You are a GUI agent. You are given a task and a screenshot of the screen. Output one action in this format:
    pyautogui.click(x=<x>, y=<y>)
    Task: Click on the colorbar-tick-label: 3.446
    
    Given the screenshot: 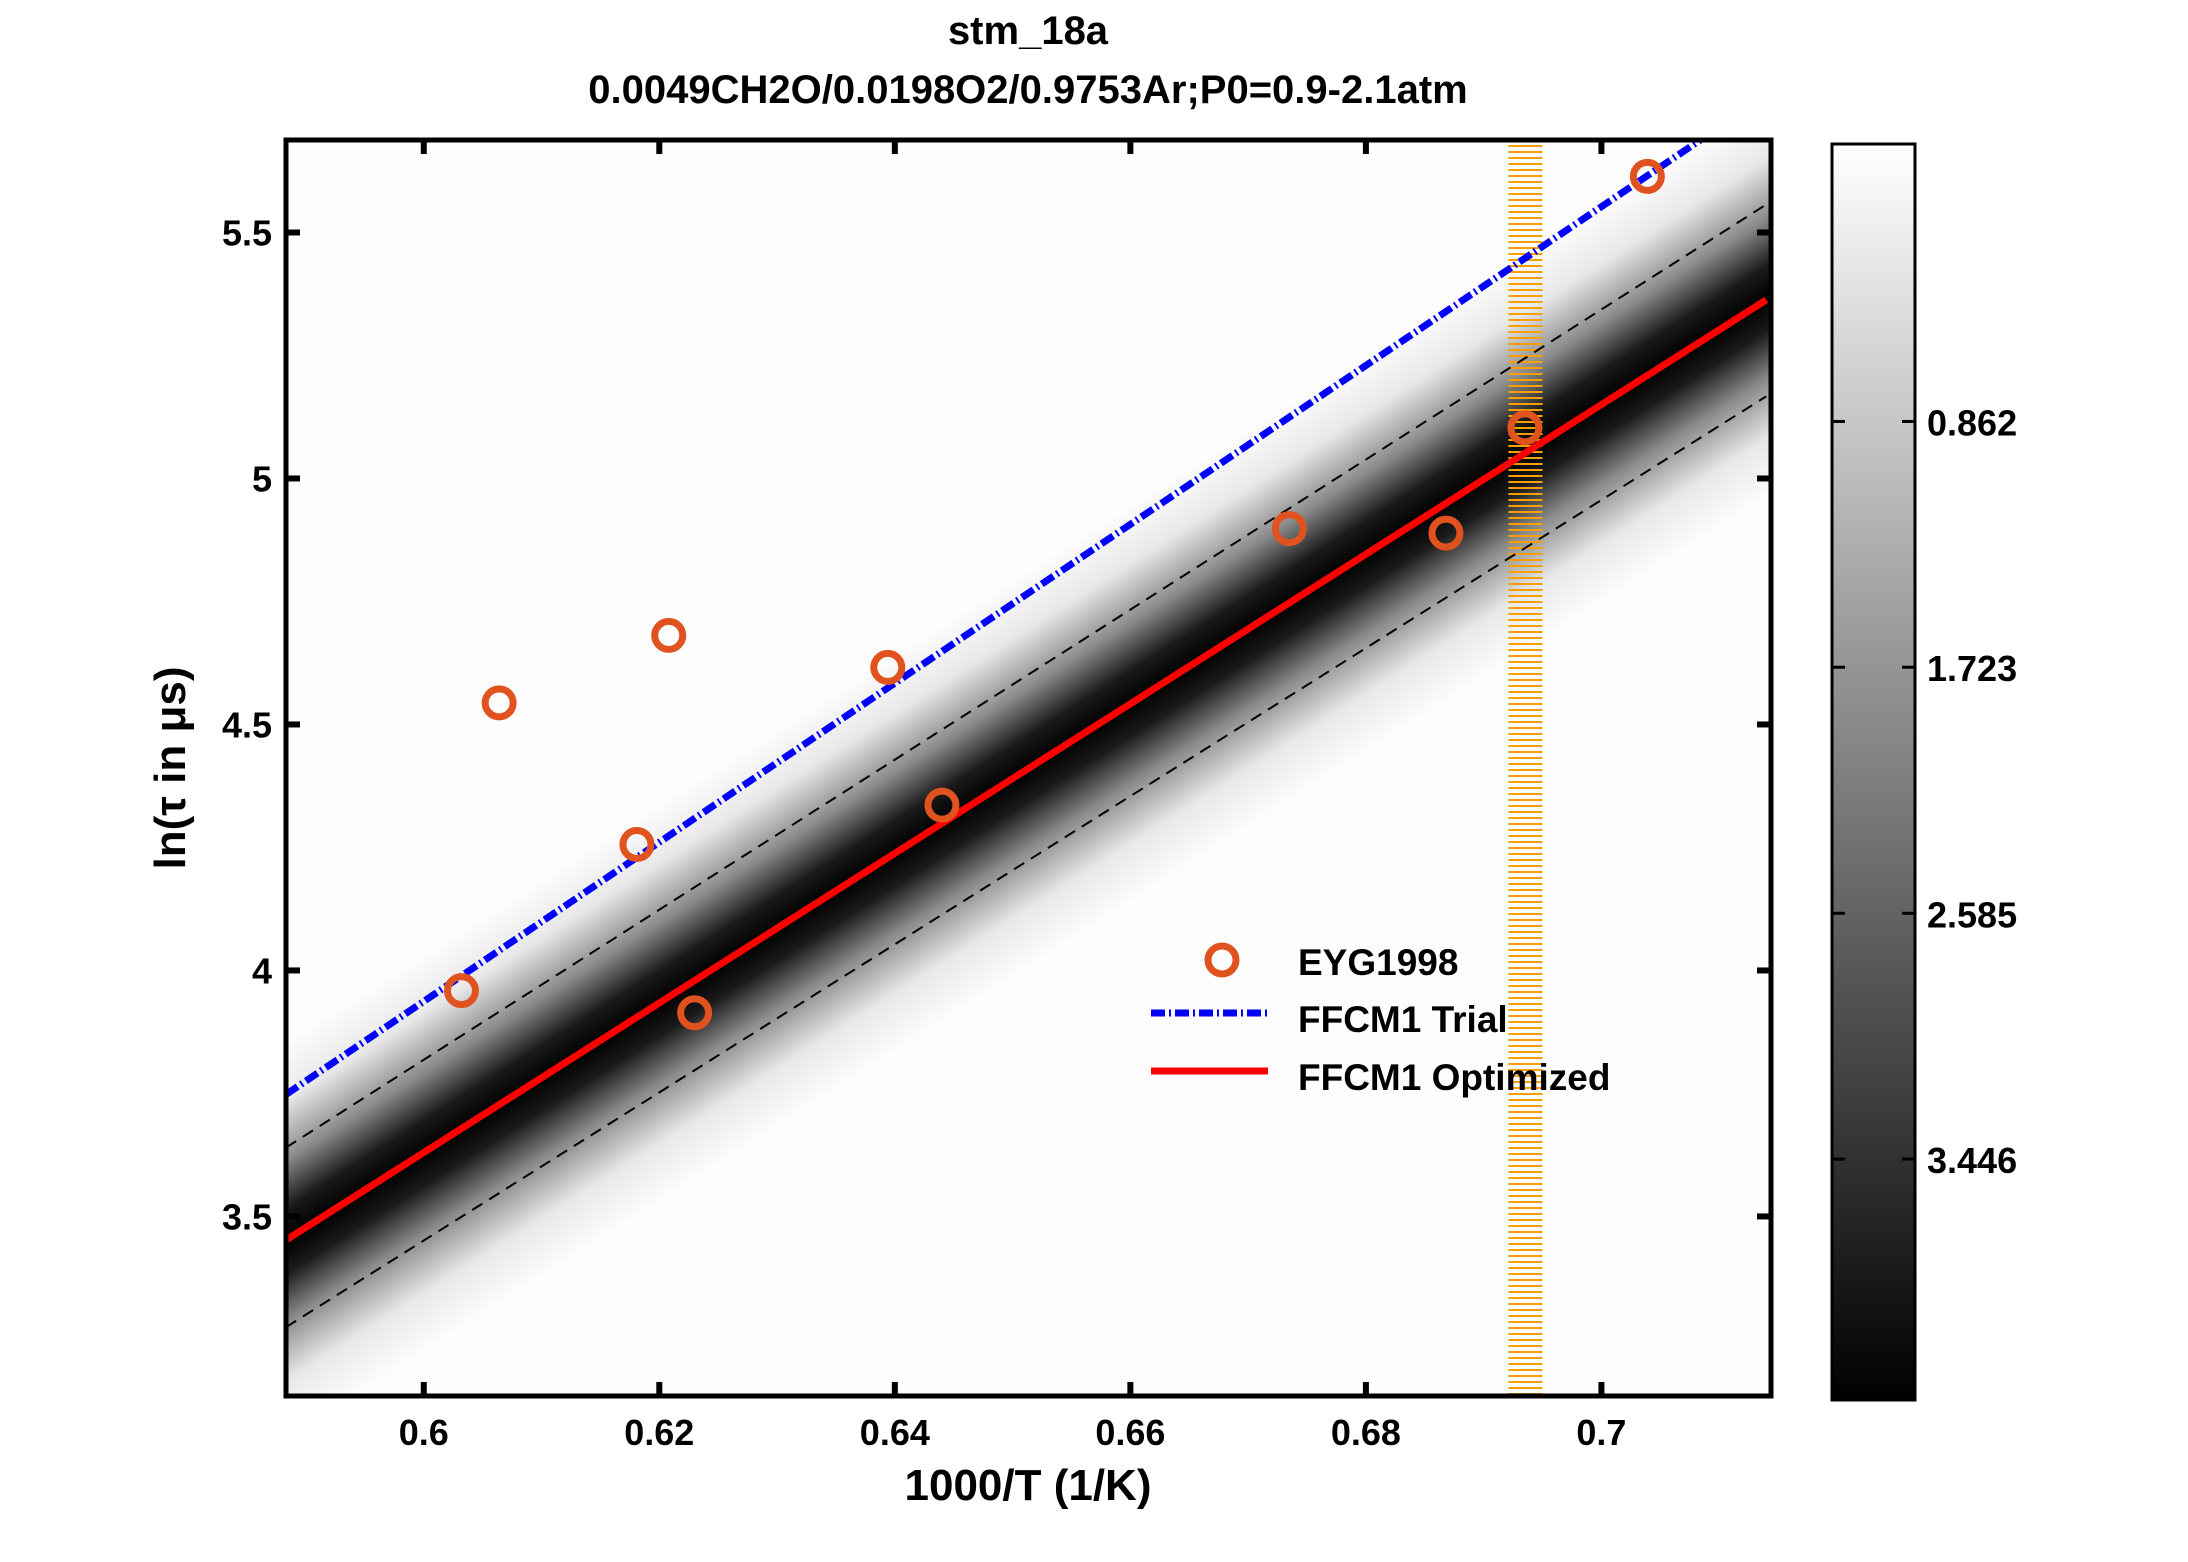 What is the action you would take?
    pyautogui.click(x=1972, y=1160)
    